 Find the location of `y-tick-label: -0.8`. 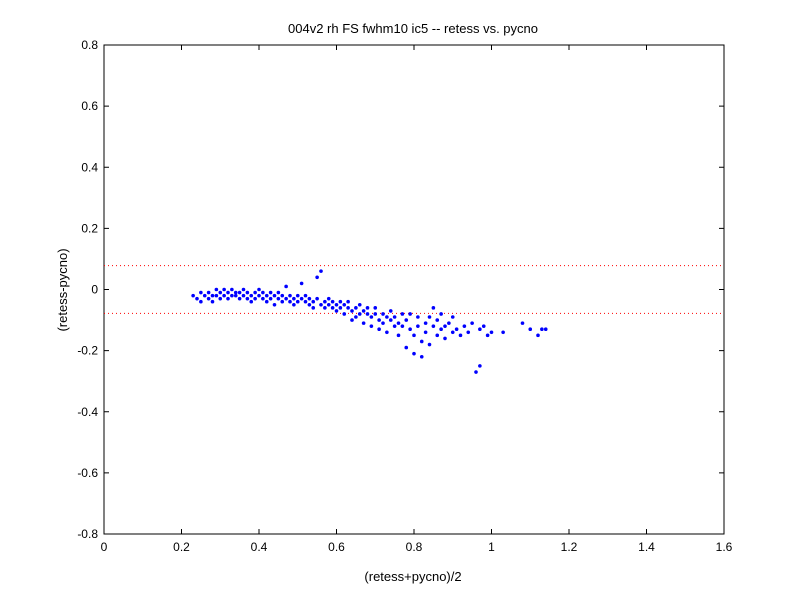

y-tick-label: -0.8 is located at coordinates (87, 534).